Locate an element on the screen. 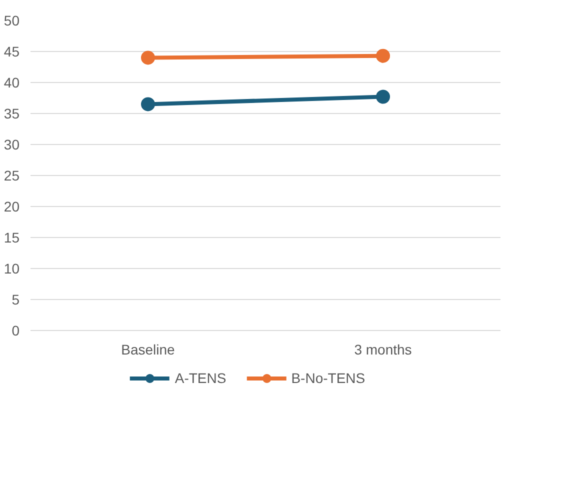 This screenshot has width=581, height=478. y-tick-label: 15 is located at coordinates (12, 238).